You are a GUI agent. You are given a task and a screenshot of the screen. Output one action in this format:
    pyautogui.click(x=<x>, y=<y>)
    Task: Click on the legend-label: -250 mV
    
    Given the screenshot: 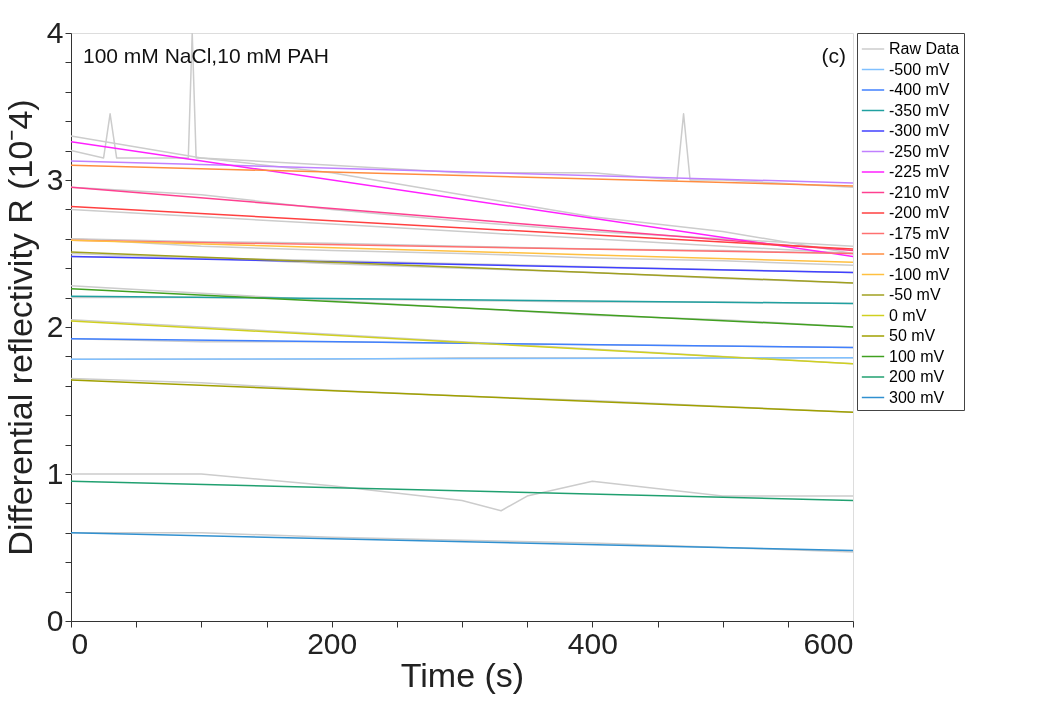 What is the action you would take?
    pyautogui.click(x=919, y=151)
    